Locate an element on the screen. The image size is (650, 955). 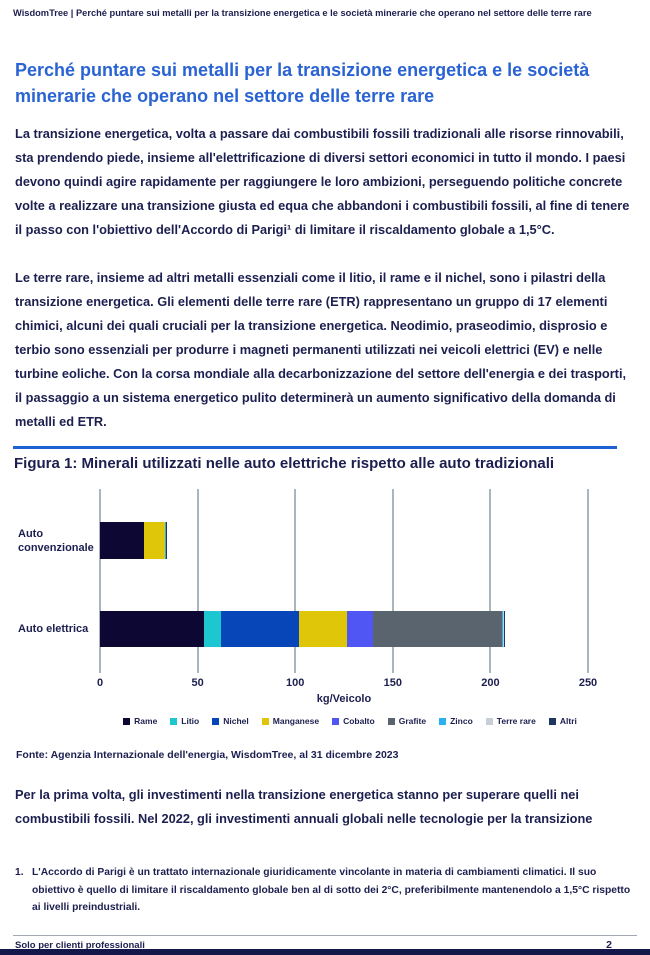
legend-item-cobalto: Cobalto is located at coordinates (353, 721).